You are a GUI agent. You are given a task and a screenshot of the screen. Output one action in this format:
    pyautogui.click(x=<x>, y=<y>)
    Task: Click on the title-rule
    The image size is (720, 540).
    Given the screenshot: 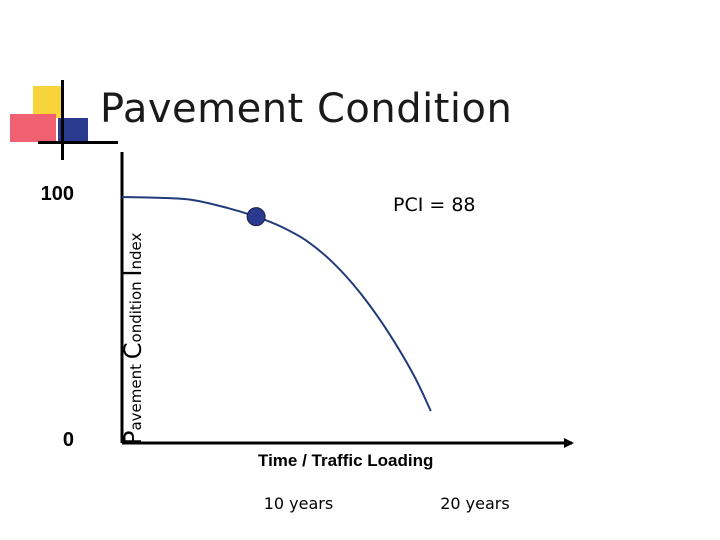 What is the action you would take?
    pyautogui.click(x=78, y=142)
    